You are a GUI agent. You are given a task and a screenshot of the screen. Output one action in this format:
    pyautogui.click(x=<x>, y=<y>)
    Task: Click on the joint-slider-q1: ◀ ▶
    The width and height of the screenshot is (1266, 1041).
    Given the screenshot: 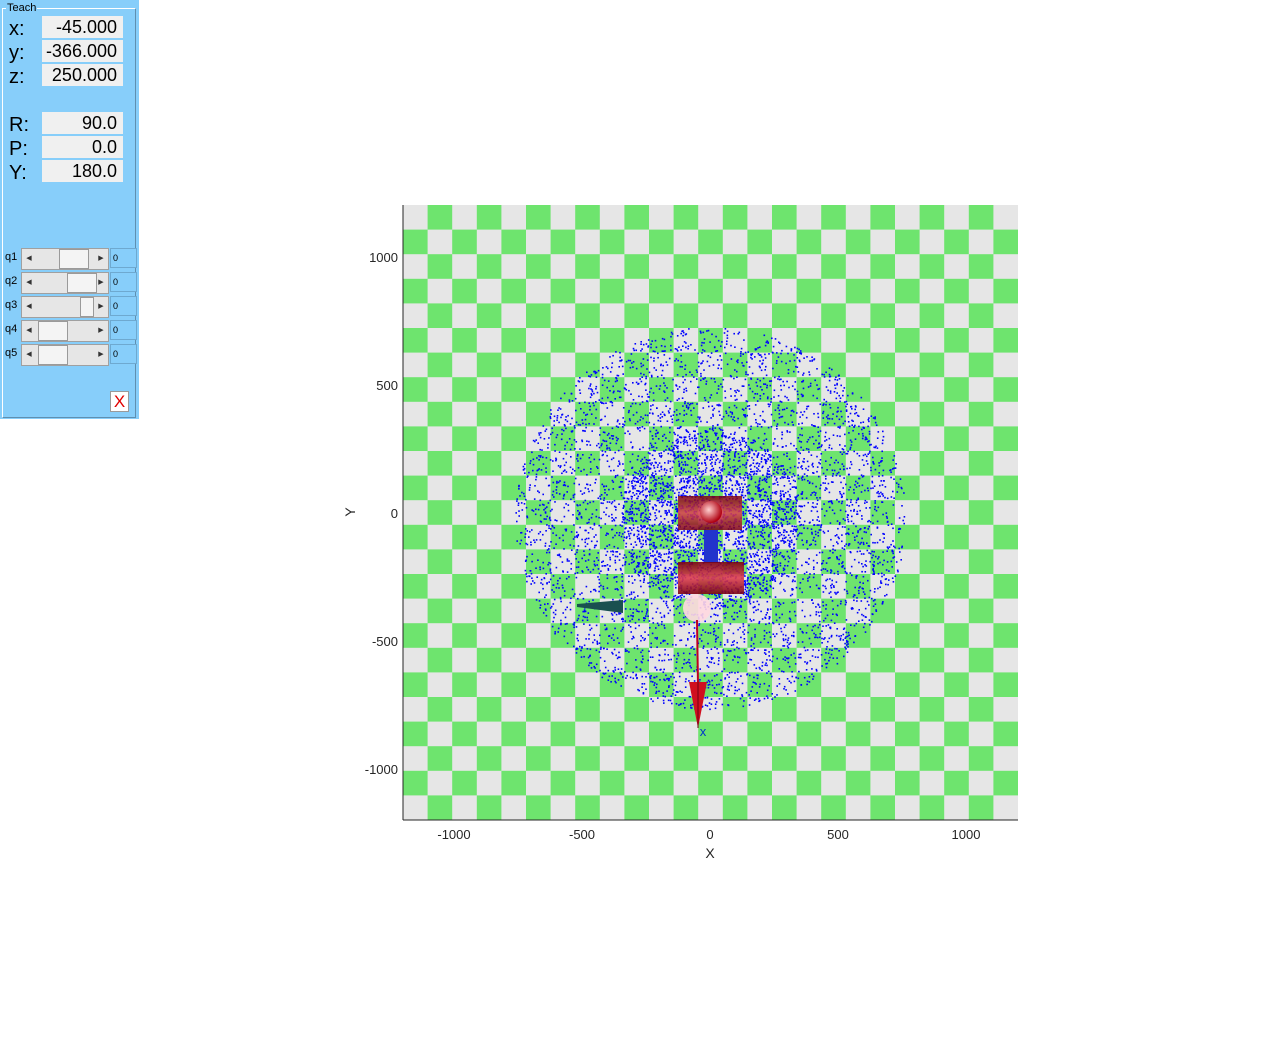 What is the action you would take?
    pyautogui.click(x=65, y=259)
    